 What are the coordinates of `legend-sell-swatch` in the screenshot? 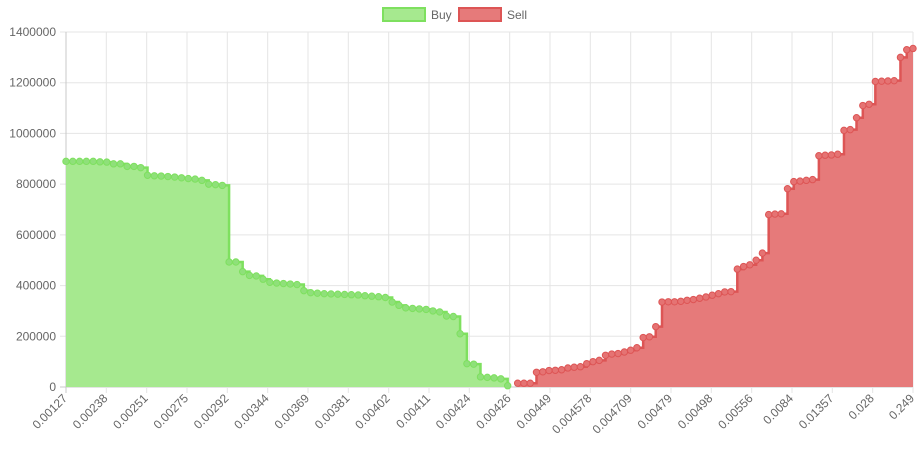 It's located at (480, 14).